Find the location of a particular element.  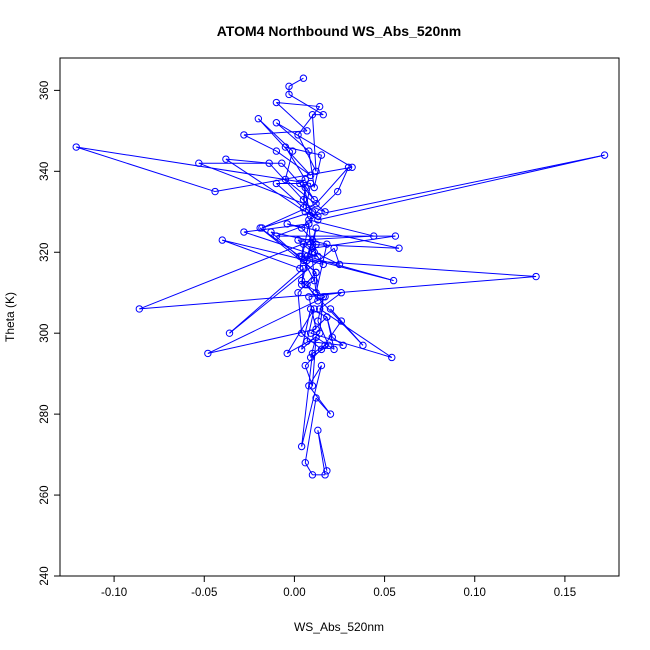

y-tick-label: 360 is located at coordinates (45, 90).